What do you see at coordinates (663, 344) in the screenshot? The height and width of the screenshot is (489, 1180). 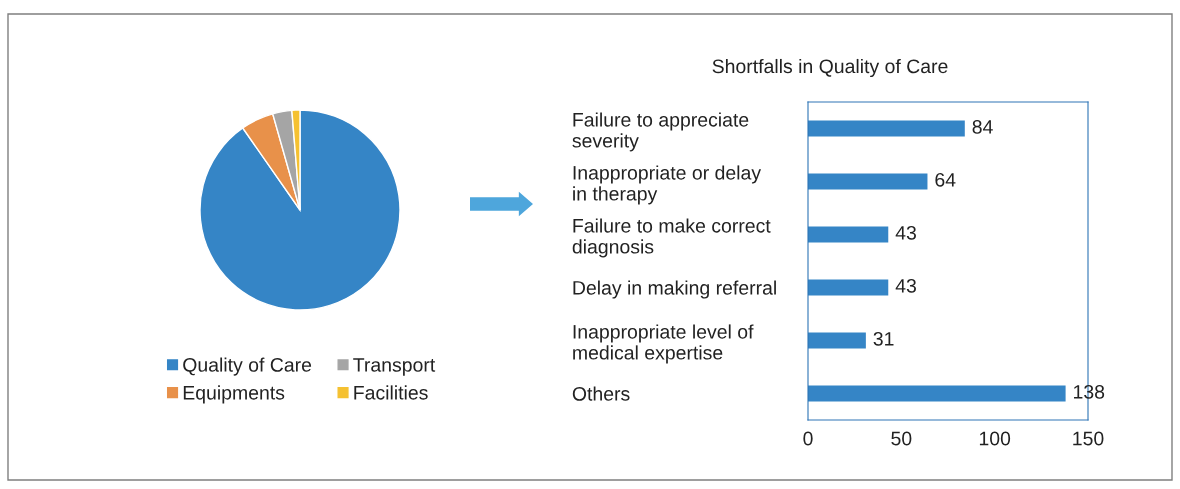 I see `y-tick-label: Inappropriate level of medical expertise` at bounding box center [663, 344].